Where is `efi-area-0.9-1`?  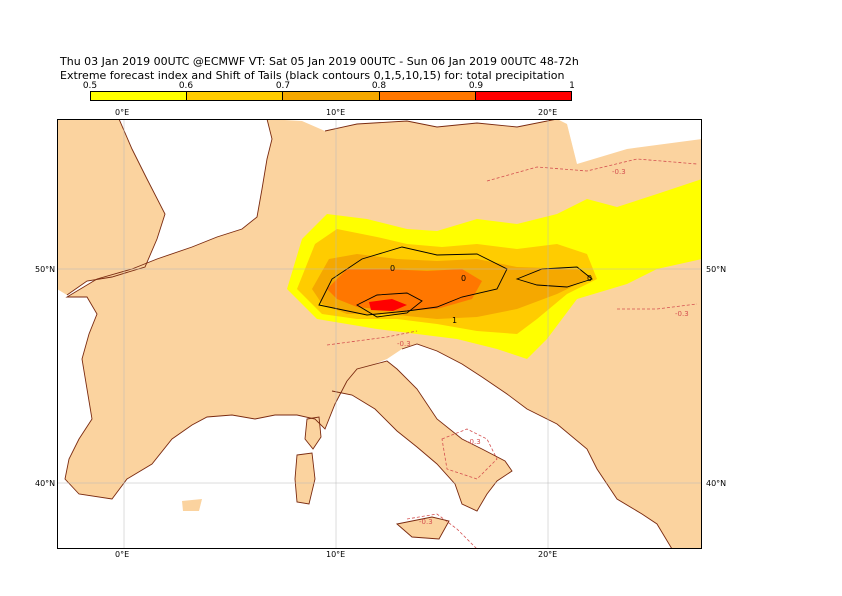 efi-area-0.9-1 is located at coordinates (388, 305).